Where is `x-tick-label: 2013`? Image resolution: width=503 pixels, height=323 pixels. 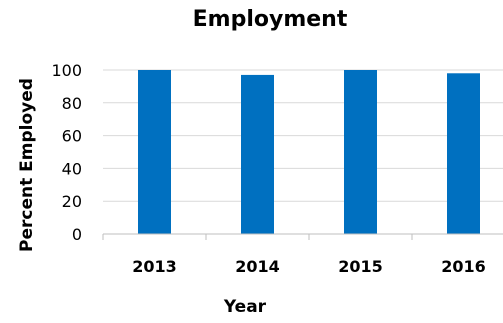 x-tick-label: 2013 is located at coordinates (154, 266).